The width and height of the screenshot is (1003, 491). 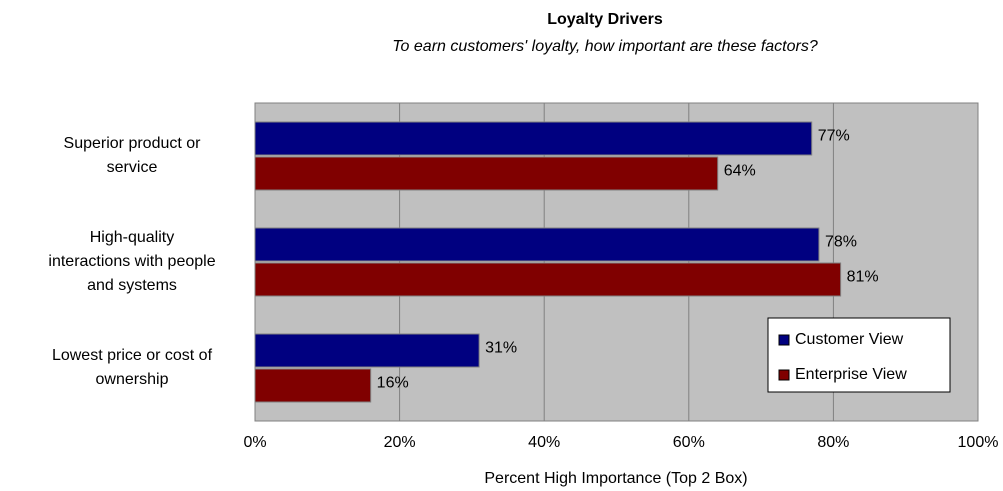 I want to click on y-tick-label: Lowest price or cost of ownership, so click(x=132, y=367).